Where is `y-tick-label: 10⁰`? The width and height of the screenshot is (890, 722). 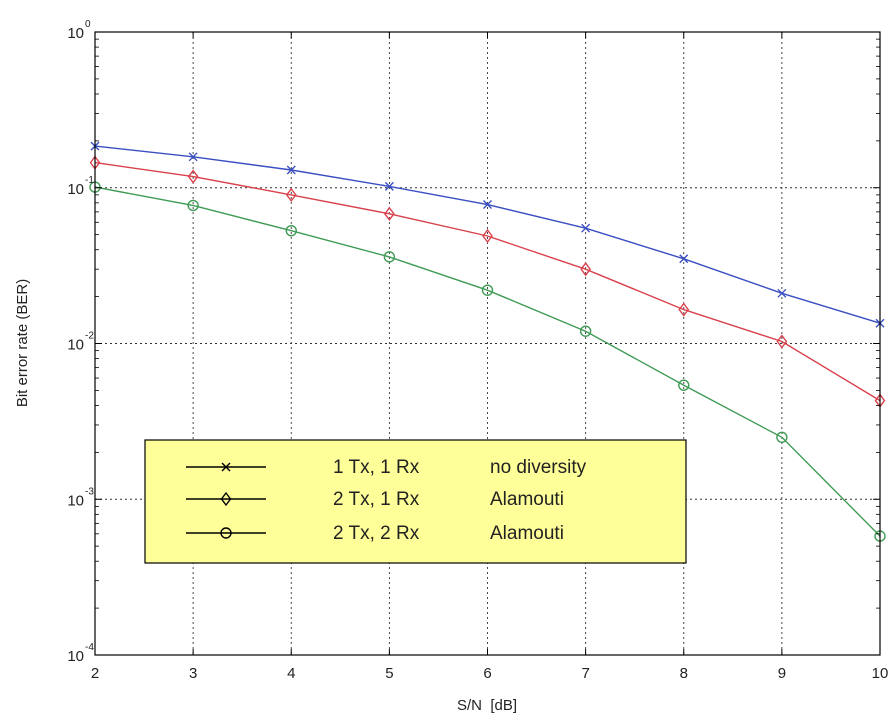
y-tick-label: 10⁰ is located at coordinates (79, 30).